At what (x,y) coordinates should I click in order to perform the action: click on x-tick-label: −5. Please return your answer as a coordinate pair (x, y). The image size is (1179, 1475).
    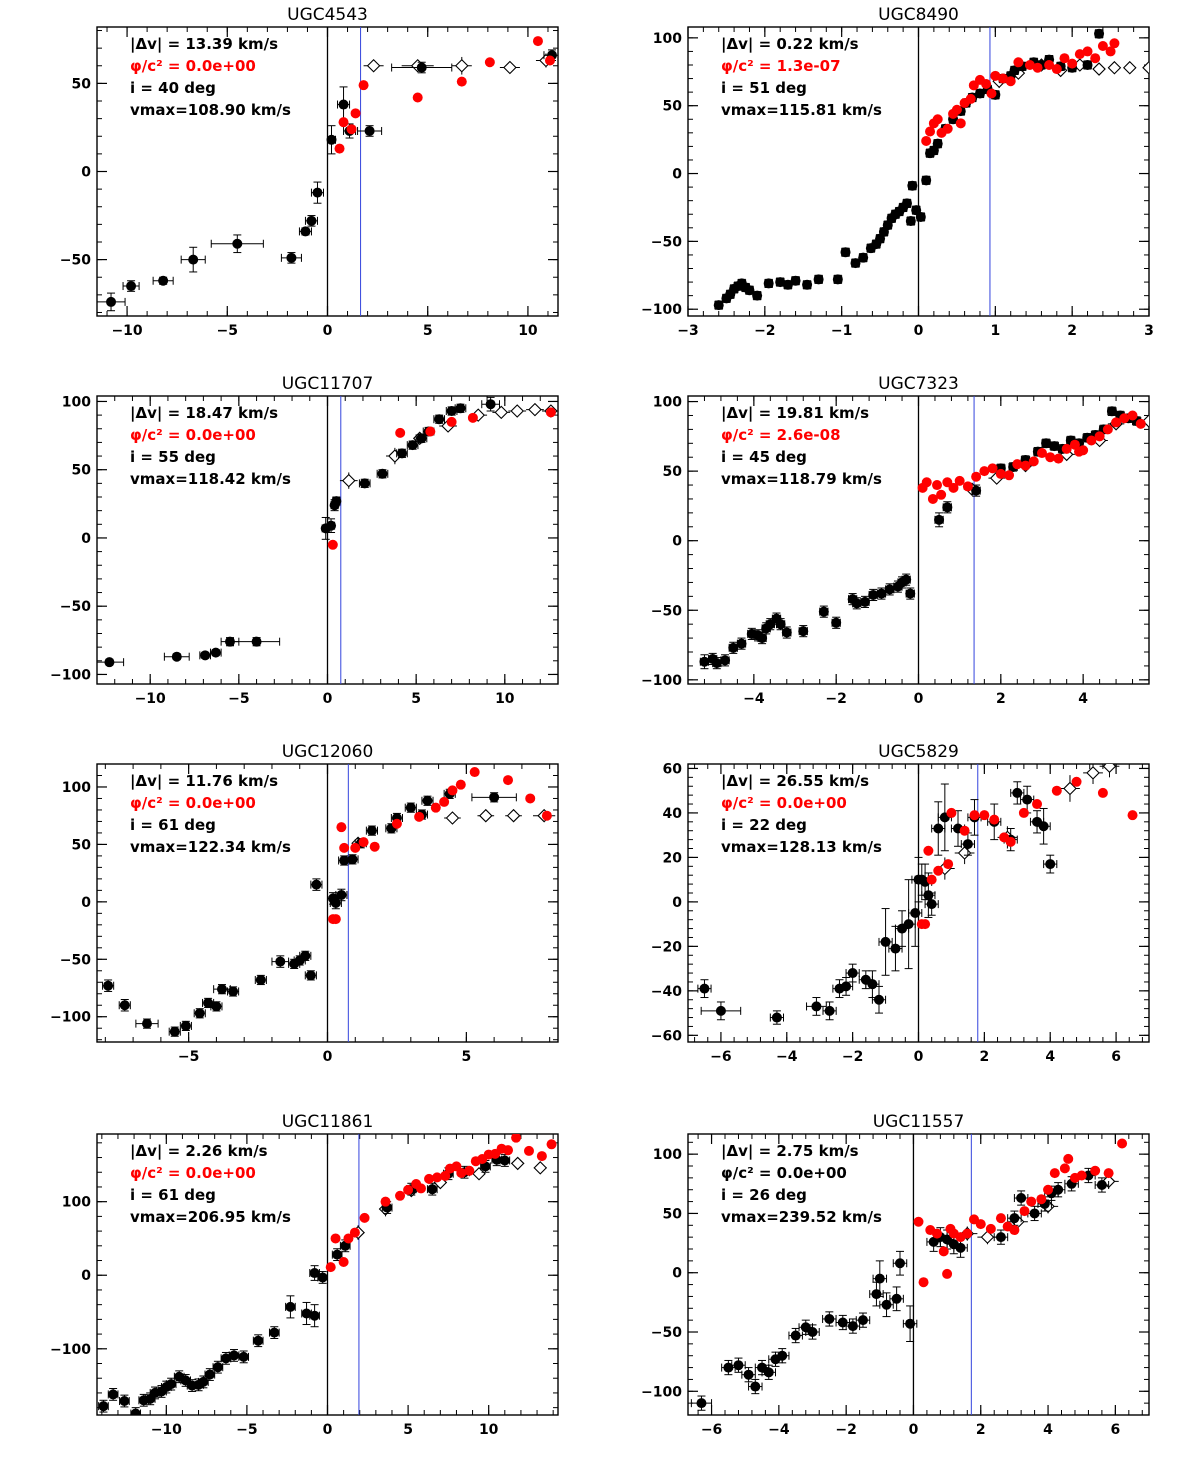
    Looking at the image, I should click on (238, 699).